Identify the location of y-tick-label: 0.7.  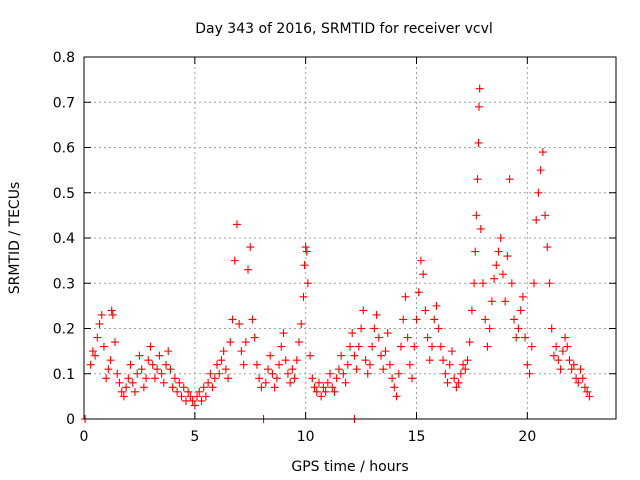
(64, 103).